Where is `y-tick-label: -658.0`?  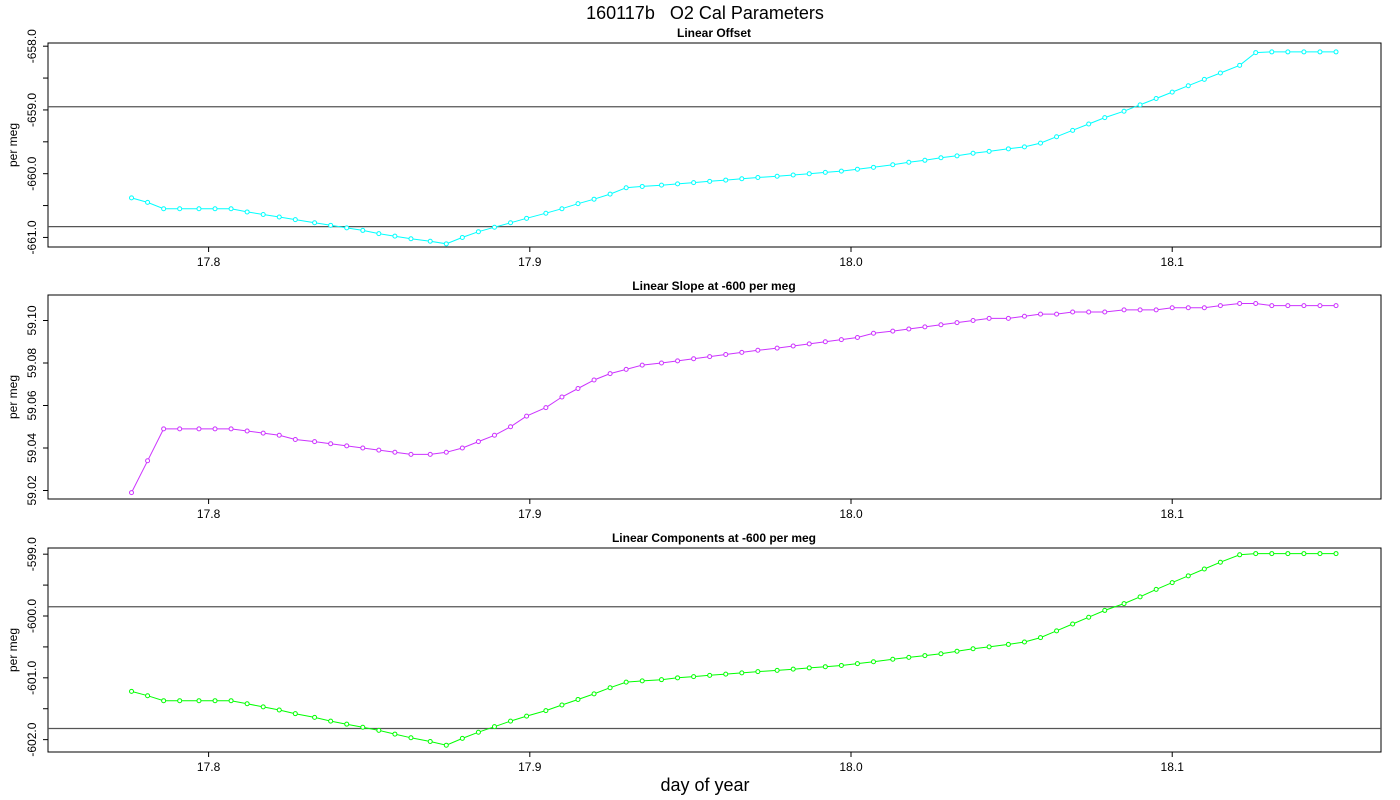
y-tick-label: -658.0 is located at coordinates (32, 46).